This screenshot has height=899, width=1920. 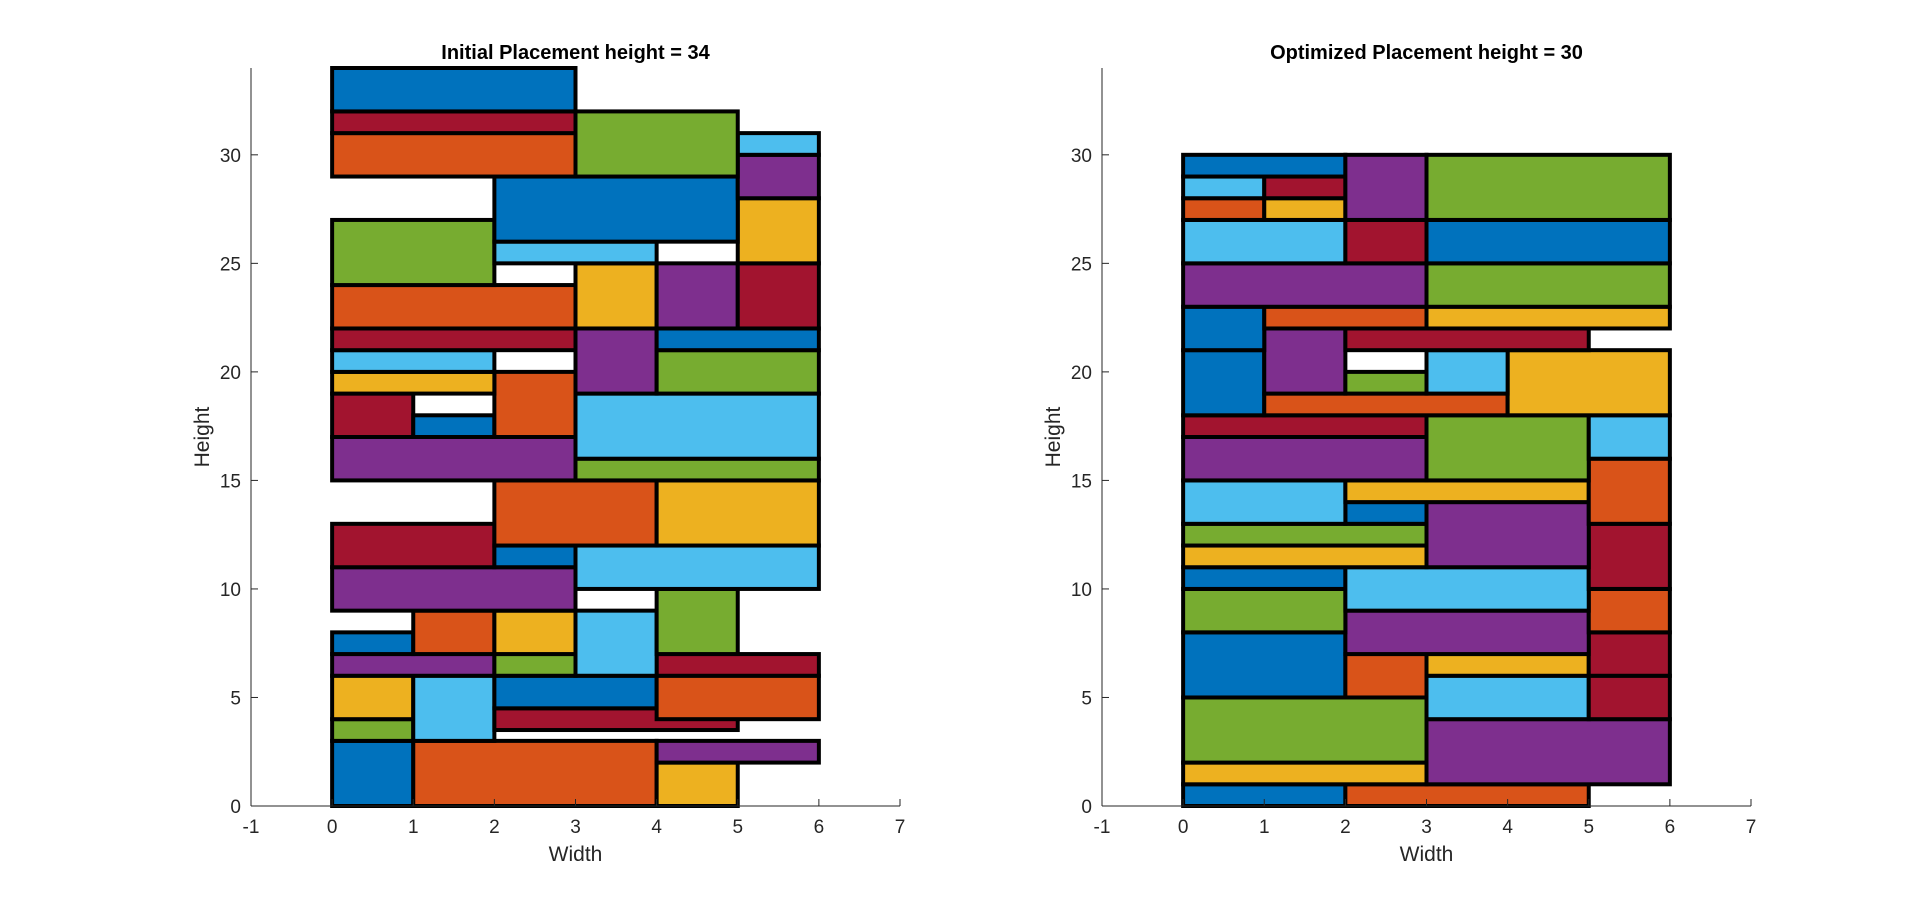 What do you see at coordinates (575, 53) in the screenshot?
I see `plot-title: Initial Placement height = 34` at bounding box center [575, 53].